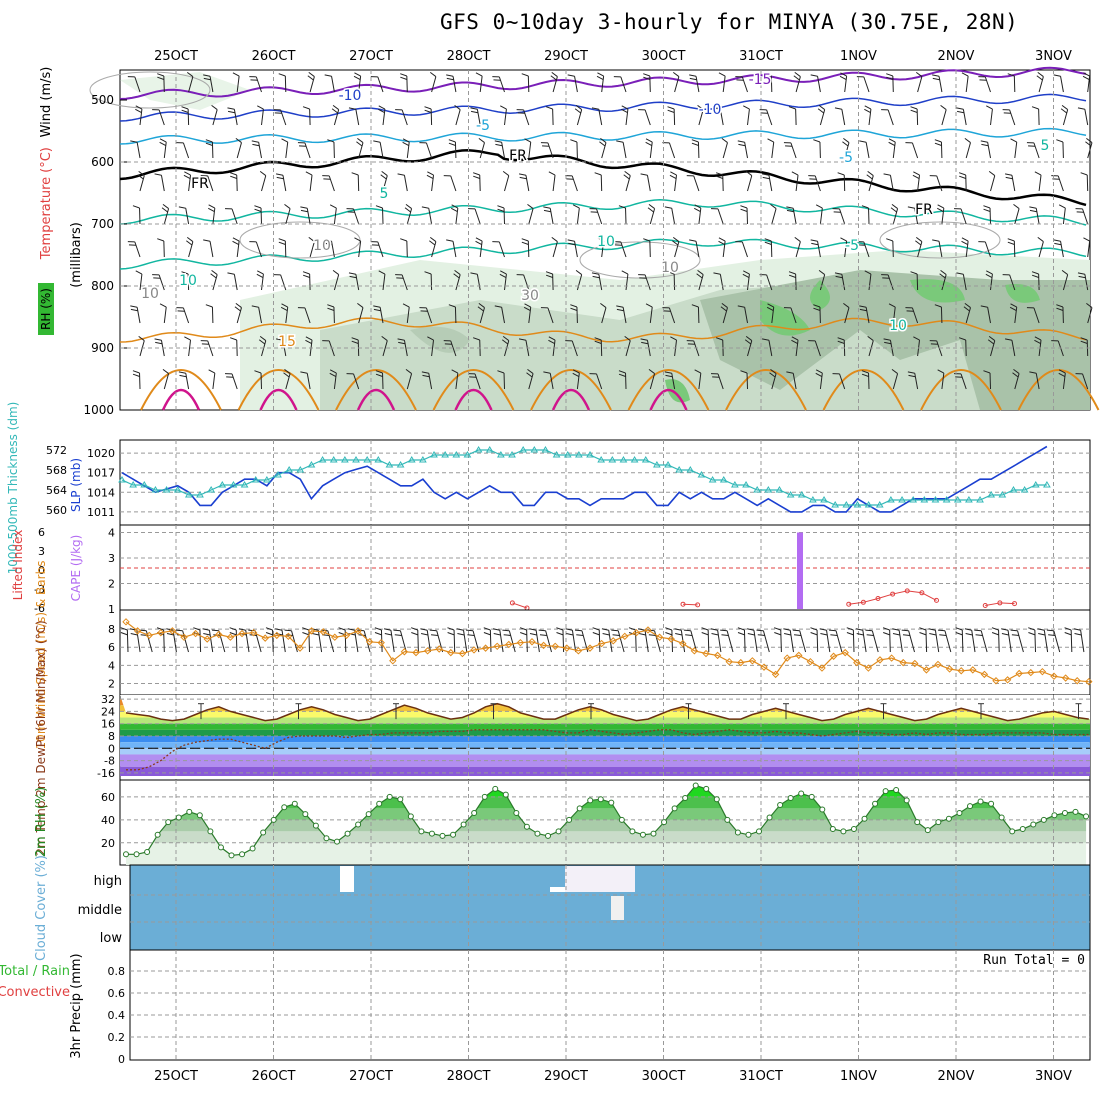 Image resolution: width=1100 pixels, height=1100 pixels. What do you see at coordinates (469, 1076) in the screenshot?
I see `bottom-date-label: 28OCT` at bounding box center [469, 1076].